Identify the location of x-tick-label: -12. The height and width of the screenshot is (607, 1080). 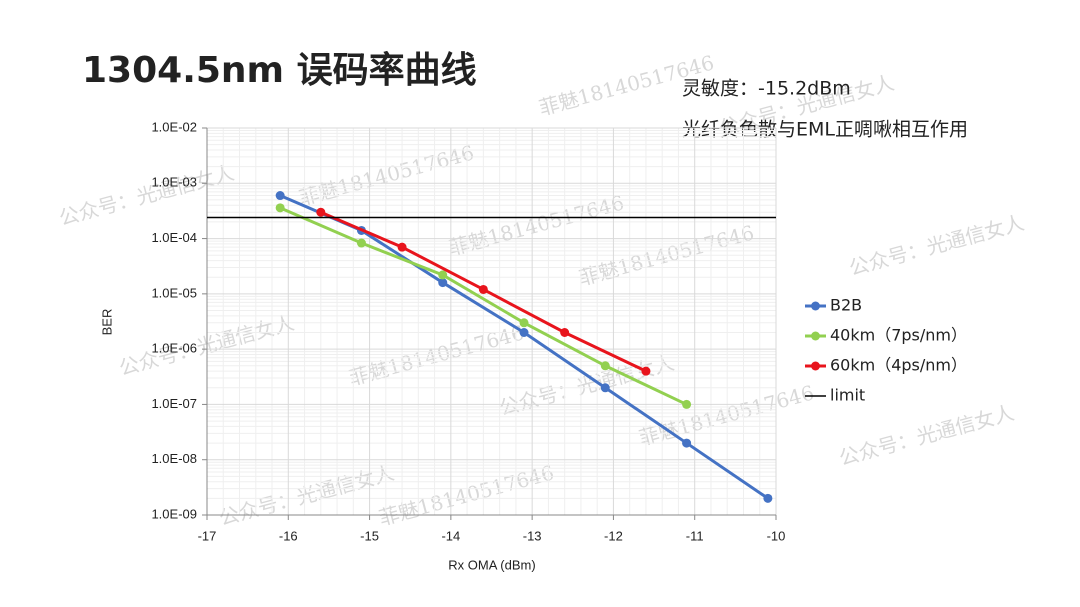
(613, 535).